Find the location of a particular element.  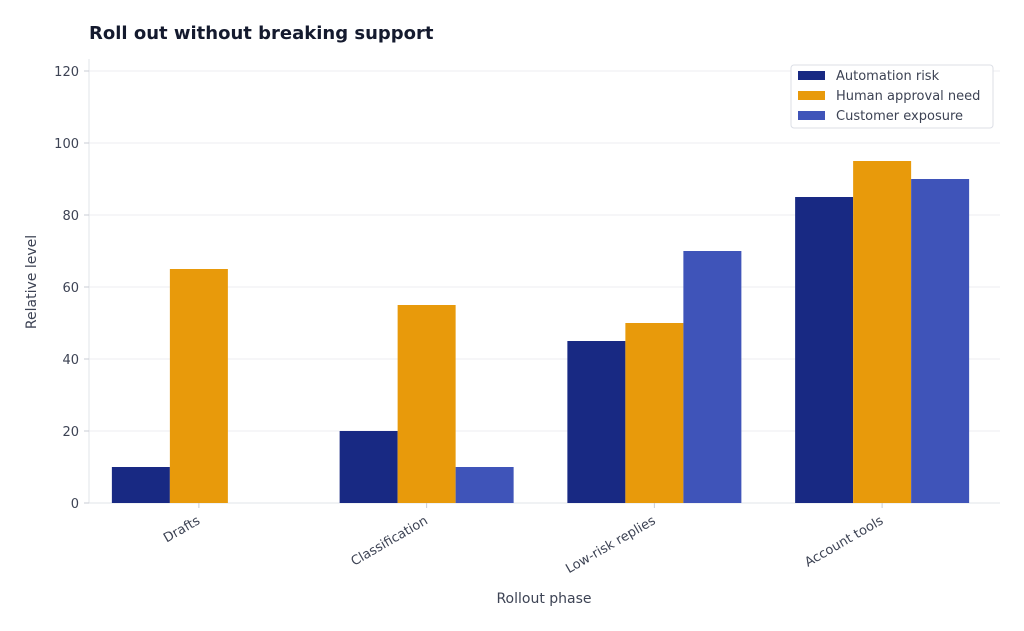

x-tick-label: Classification is located at coordinates (390, 541).